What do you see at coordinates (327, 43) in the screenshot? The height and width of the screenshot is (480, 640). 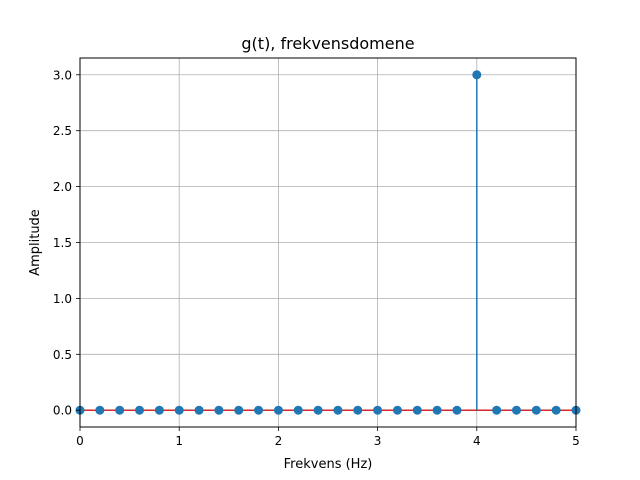 I see `chart-title: g(t), frekvensdomene` at bounding box center [327, 43].